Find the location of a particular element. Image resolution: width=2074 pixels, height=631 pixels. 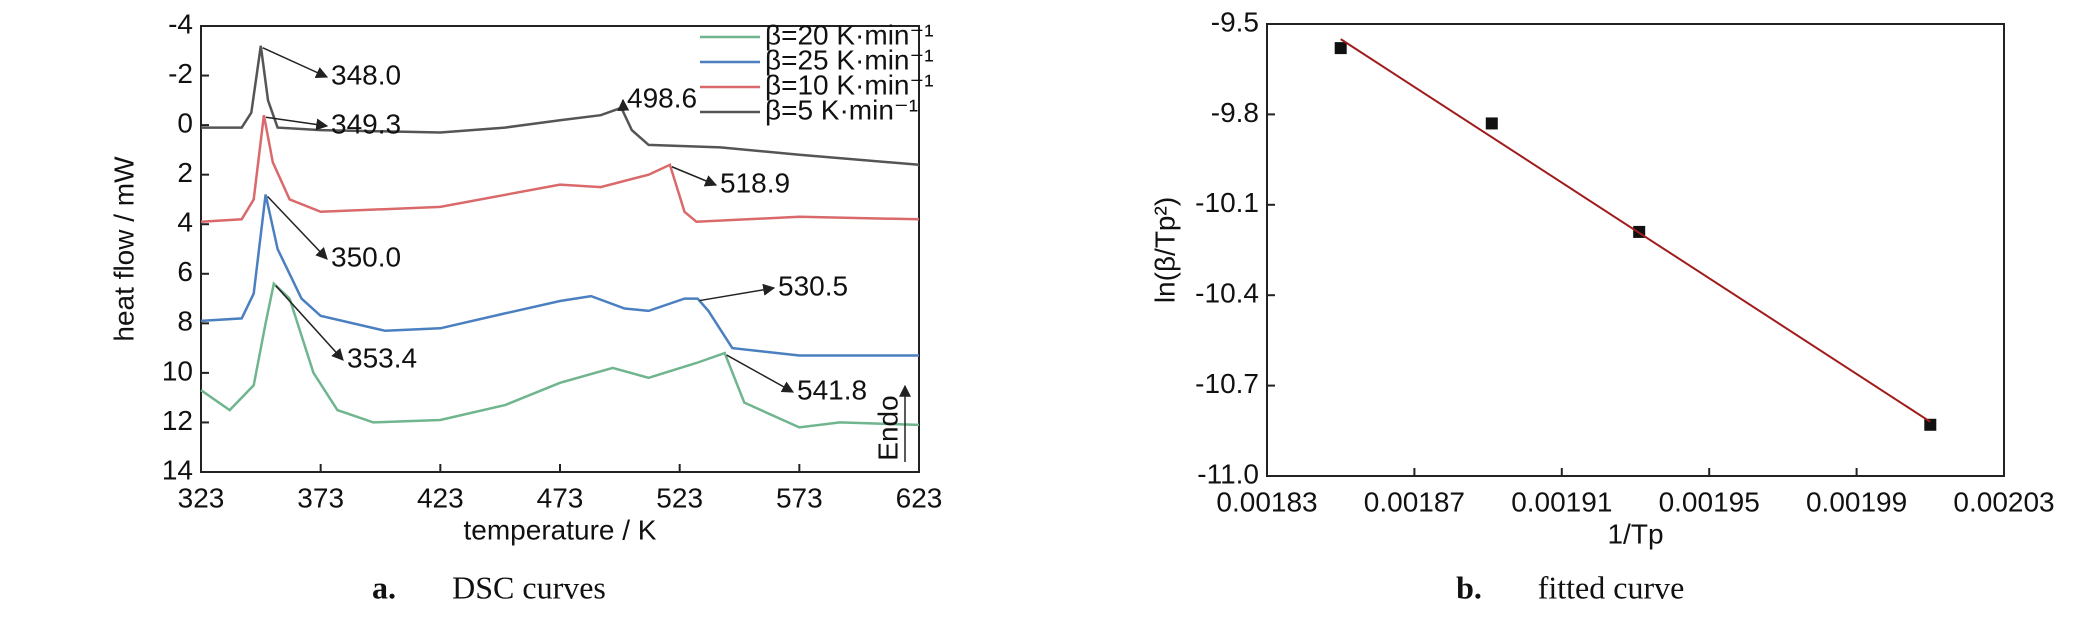

annotation: 498.6 is located at coordinates (662, 97).